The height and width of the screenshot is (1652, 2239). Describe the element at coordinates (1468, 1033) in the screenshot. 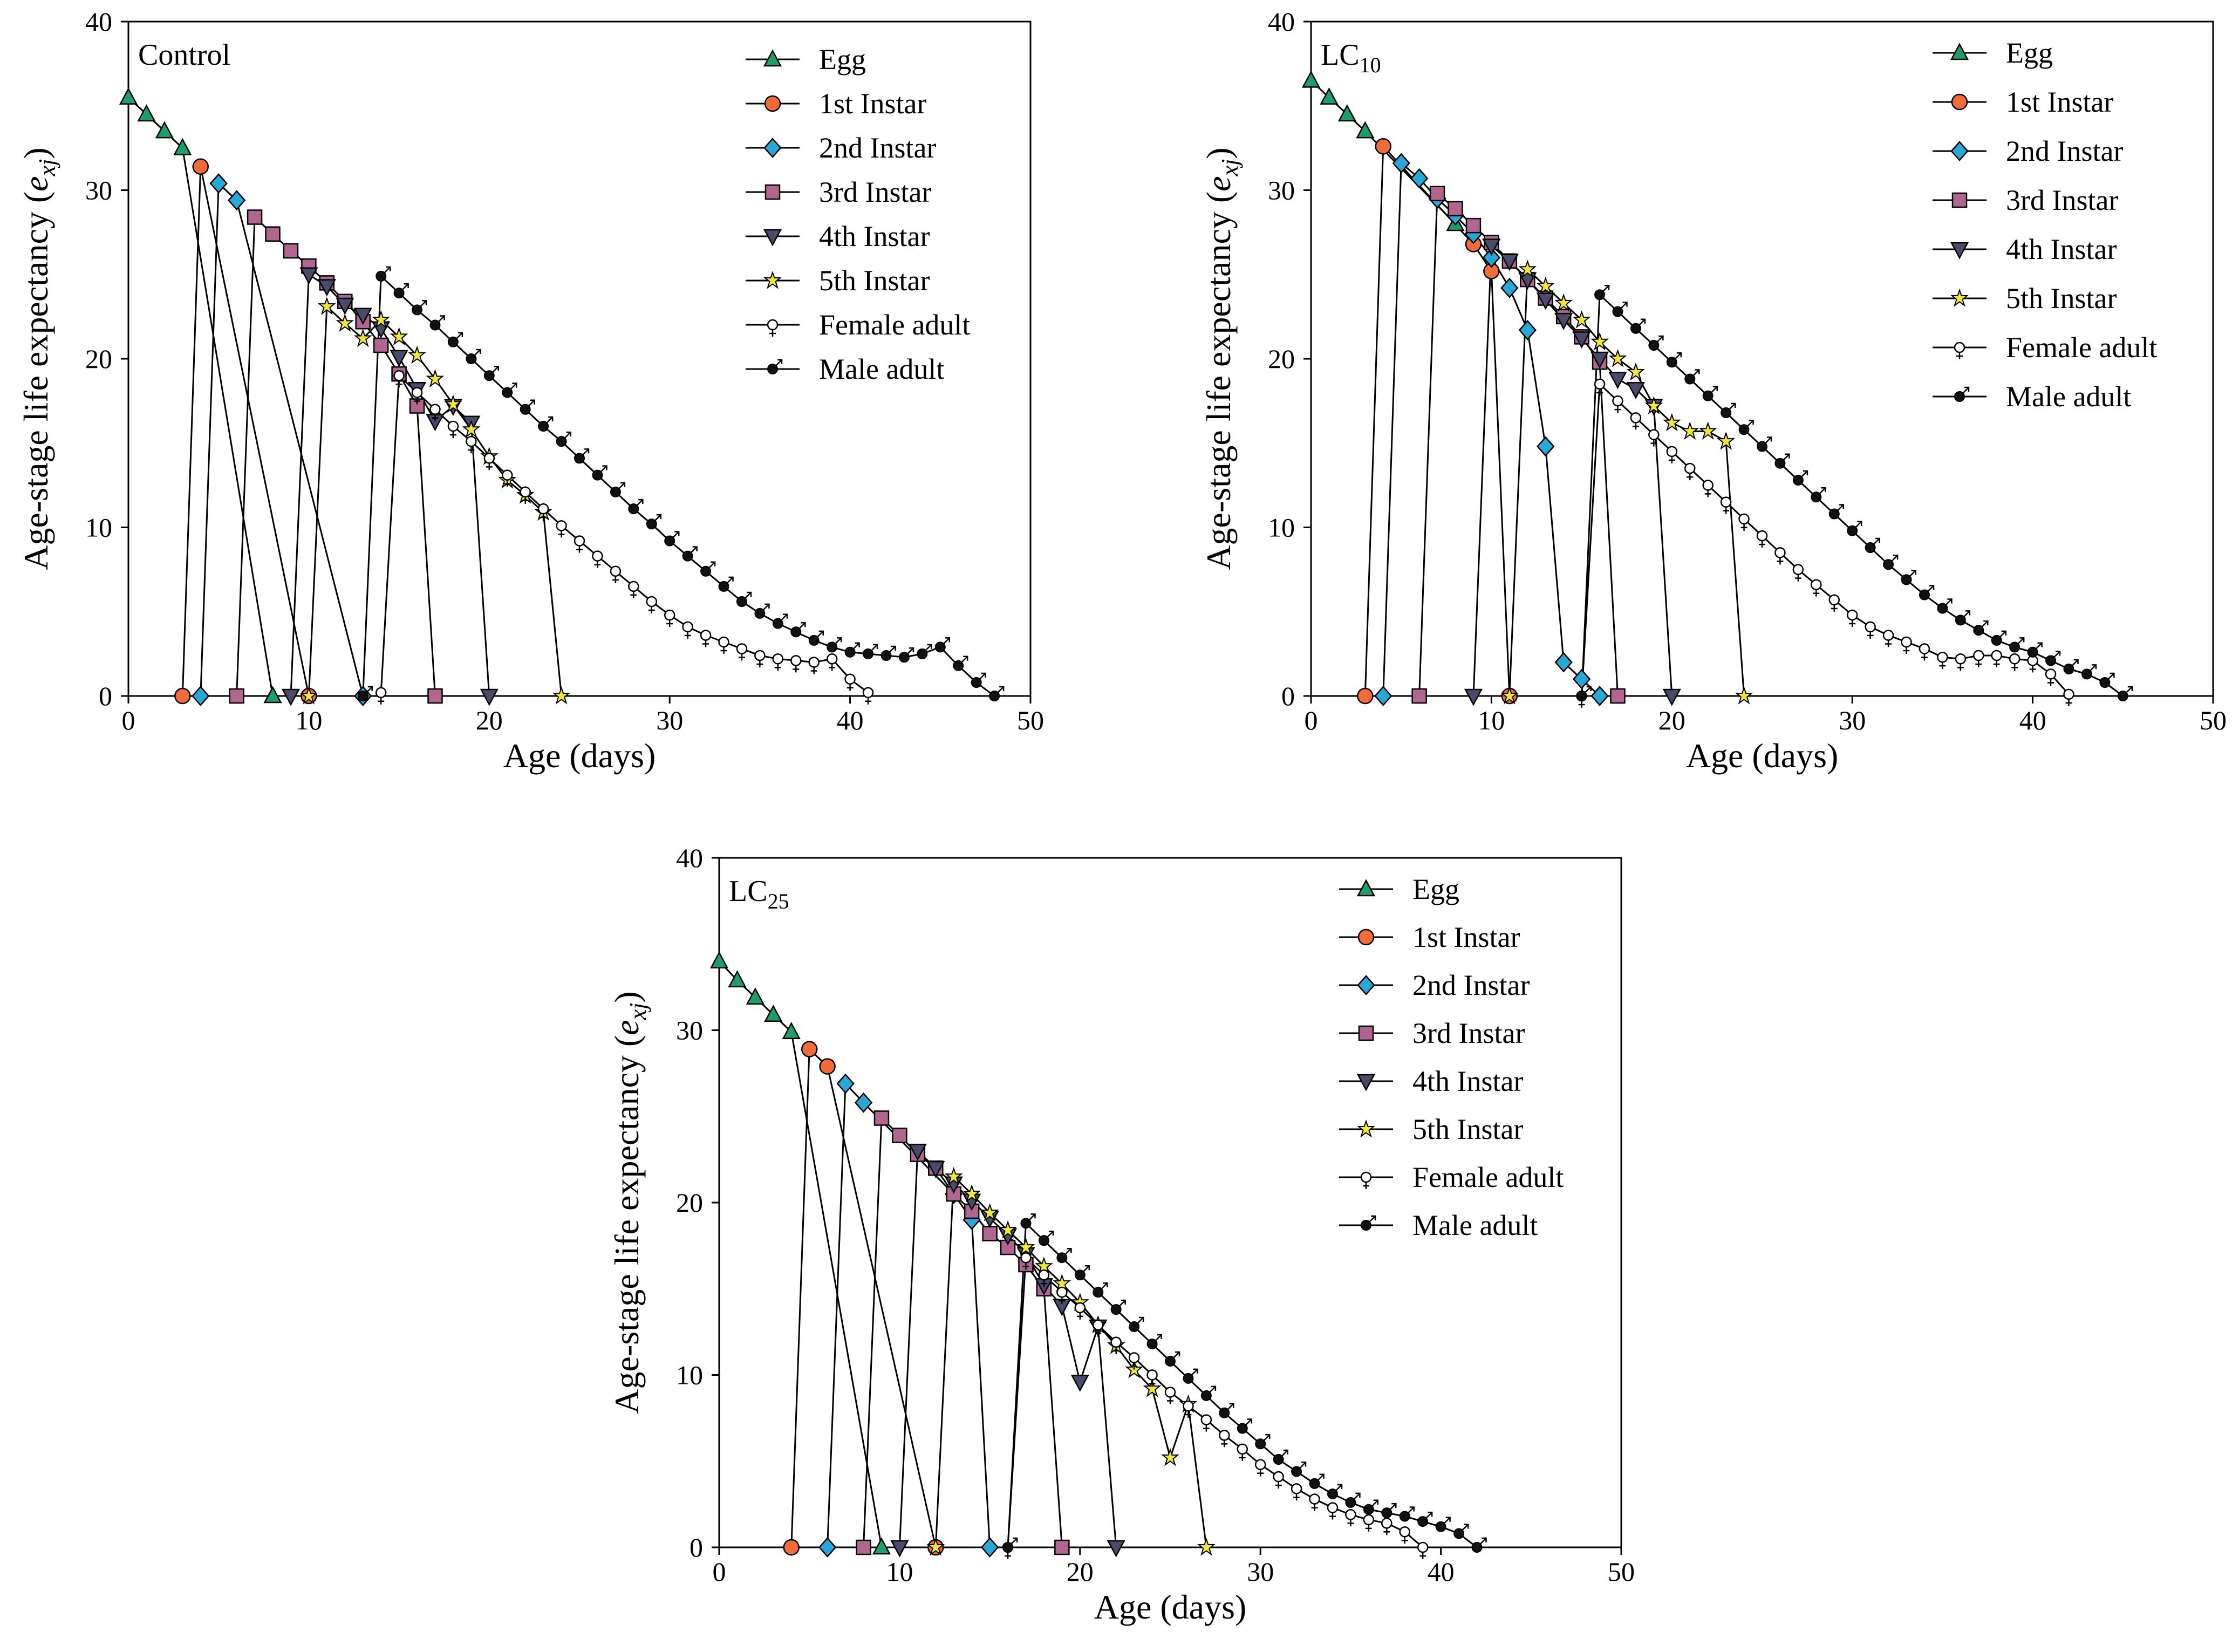

I see `legend-label: 3rd Instar` at that location.